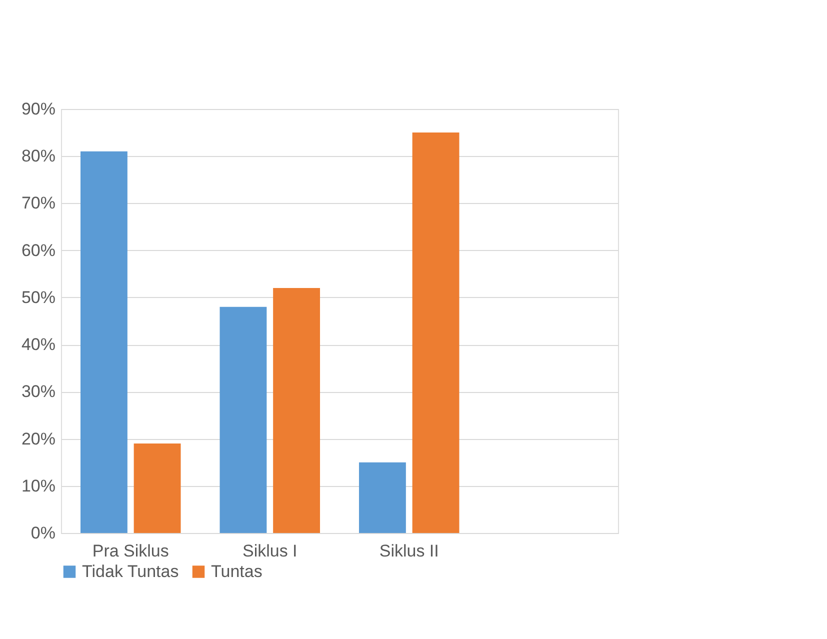 Image resolution: width=827 pixels, height=639 pixels. Describe the element at coordinates (38, 486) in the screenshot. I see `y-tick-label: 10%` at that location.